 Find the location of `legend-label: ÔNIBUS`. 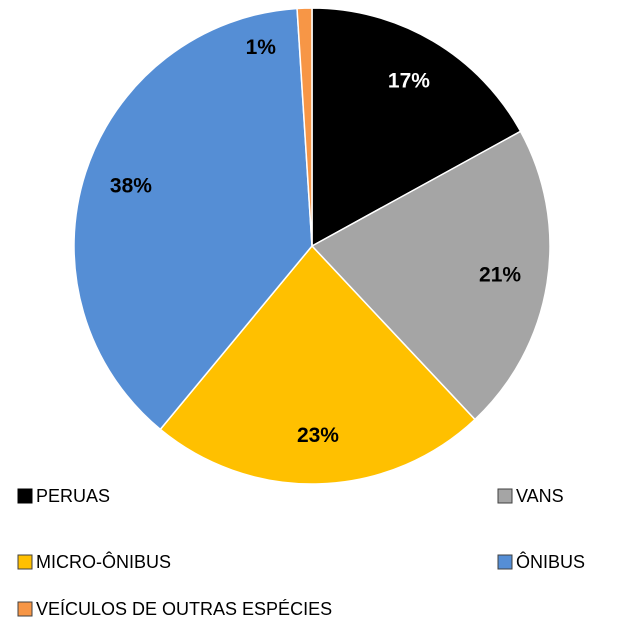

legend-label: ÔNIBUS is located at coordinates (550, 561).